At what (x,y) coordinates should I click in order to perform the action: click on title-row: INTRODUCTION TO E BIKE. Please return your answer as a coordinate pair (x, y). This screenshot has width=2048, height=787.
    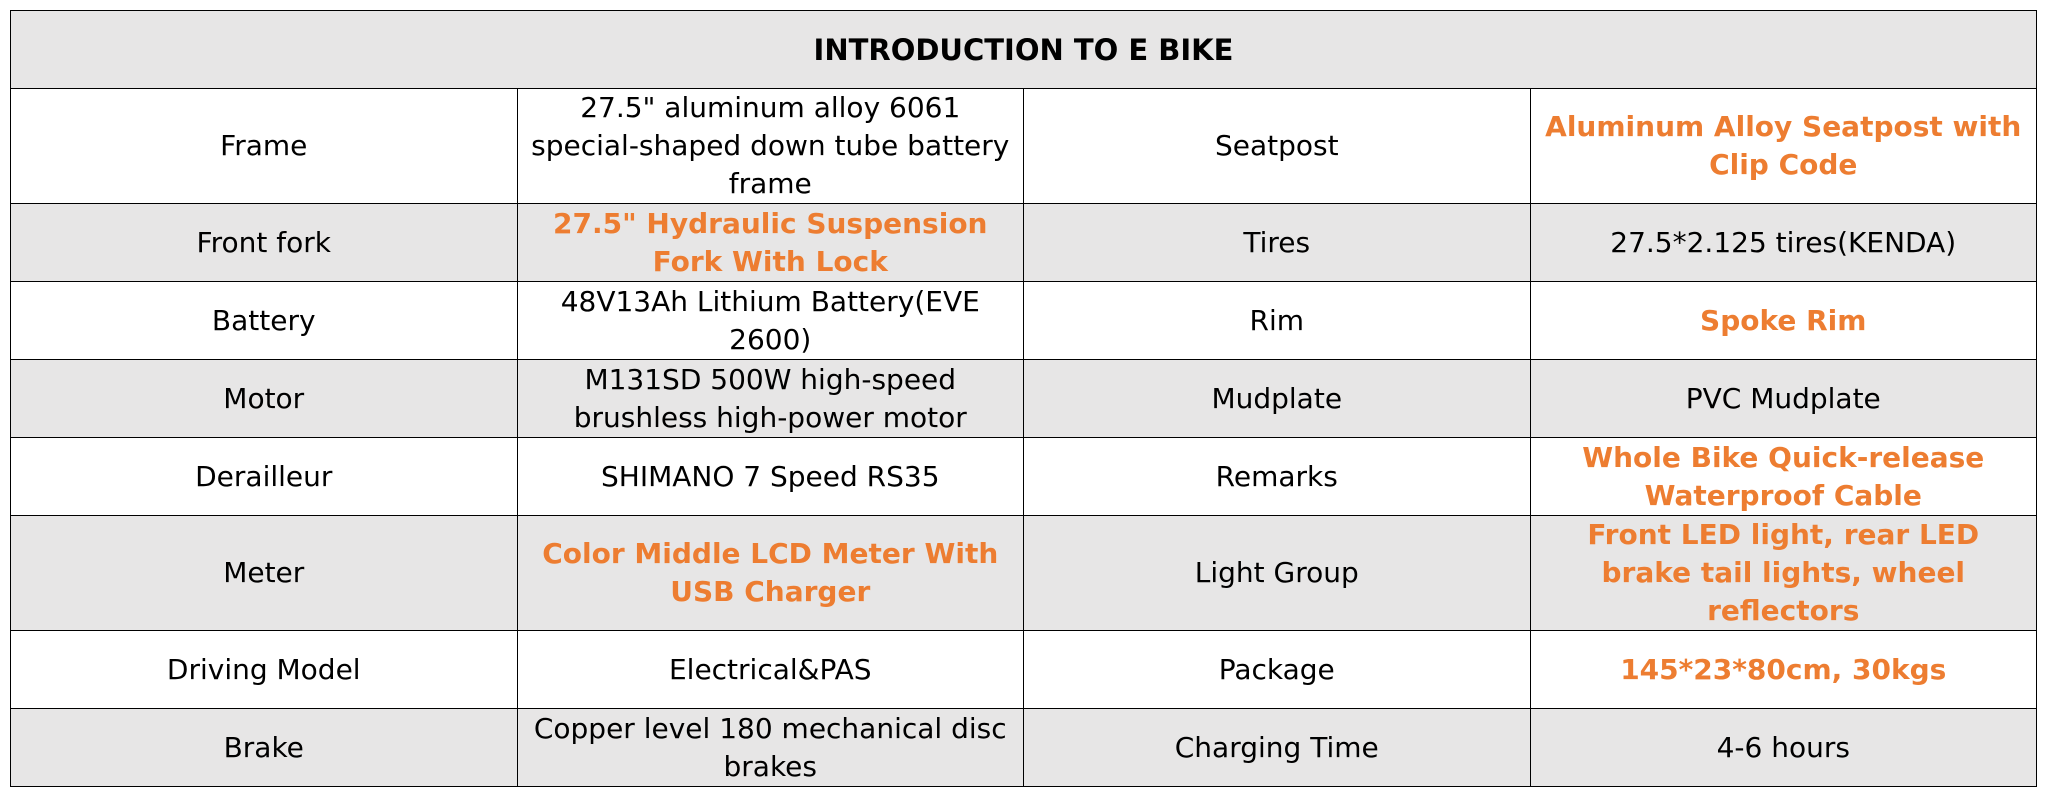
    Looking at the image, I should click on (1023, 49).